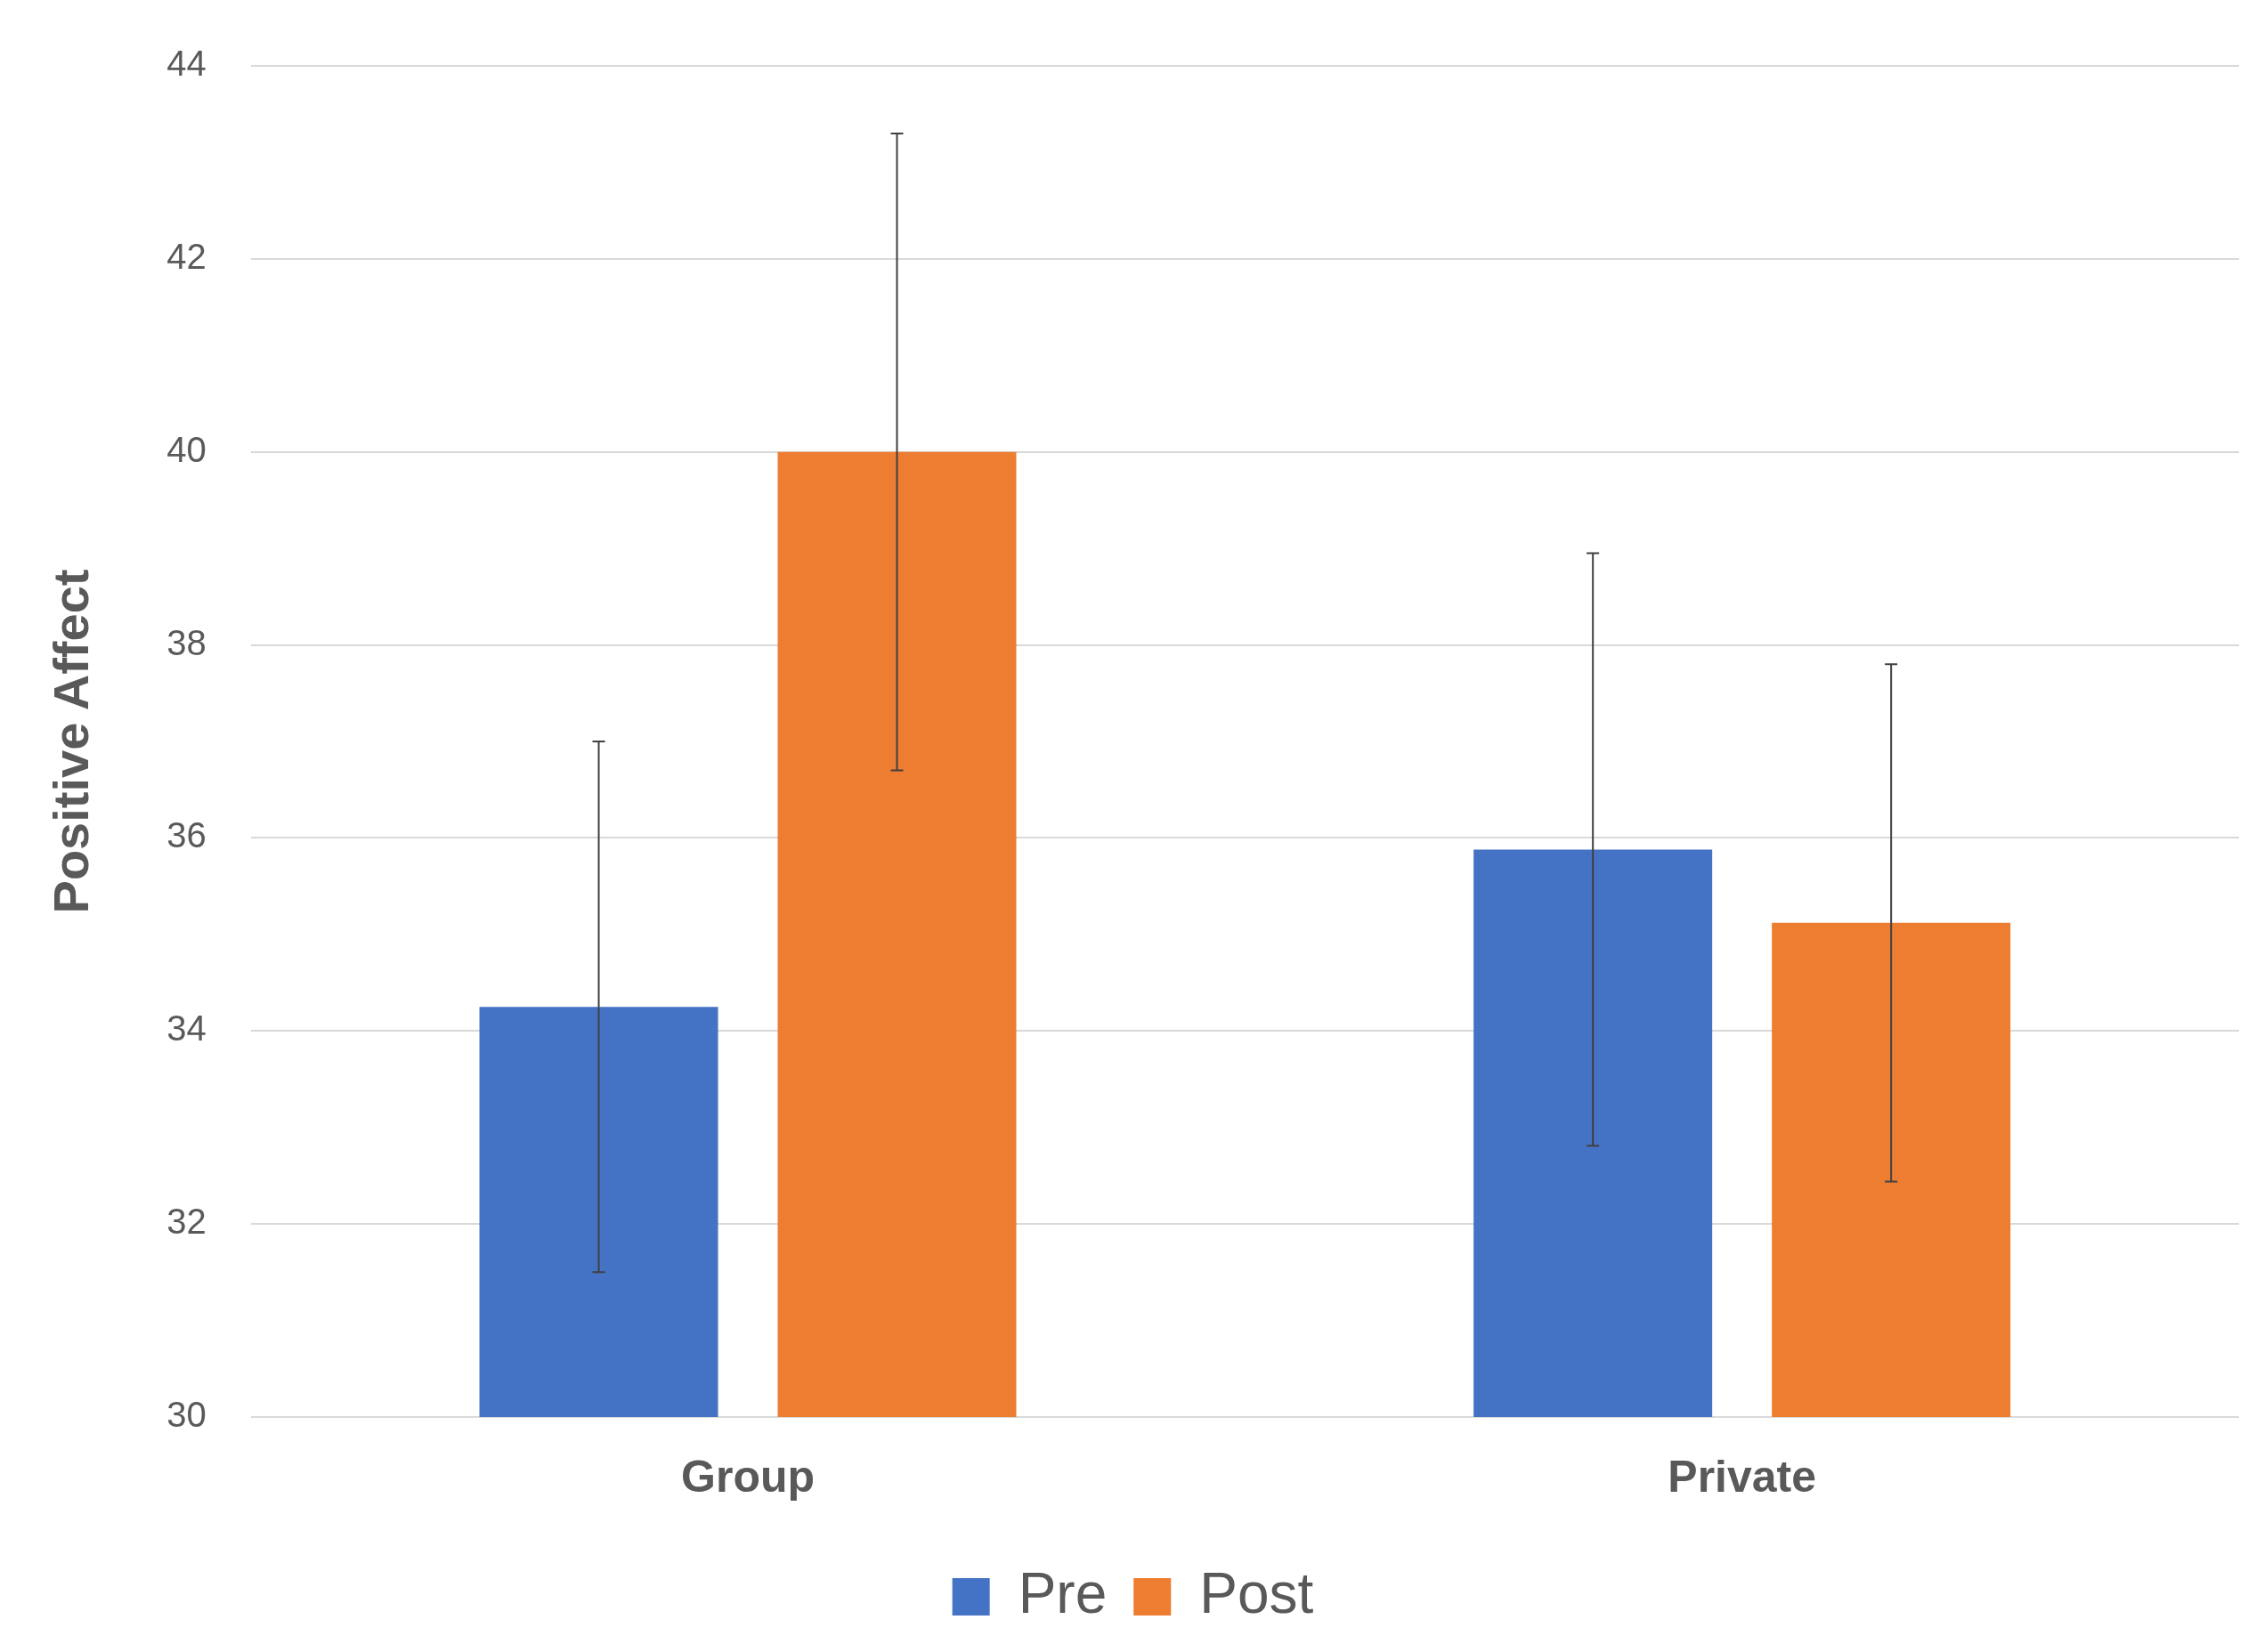  What do you see at coordinates (186, 1415) in the screenshot?
I see `y-tick-label: 30` at bounding box center [186, 1415].